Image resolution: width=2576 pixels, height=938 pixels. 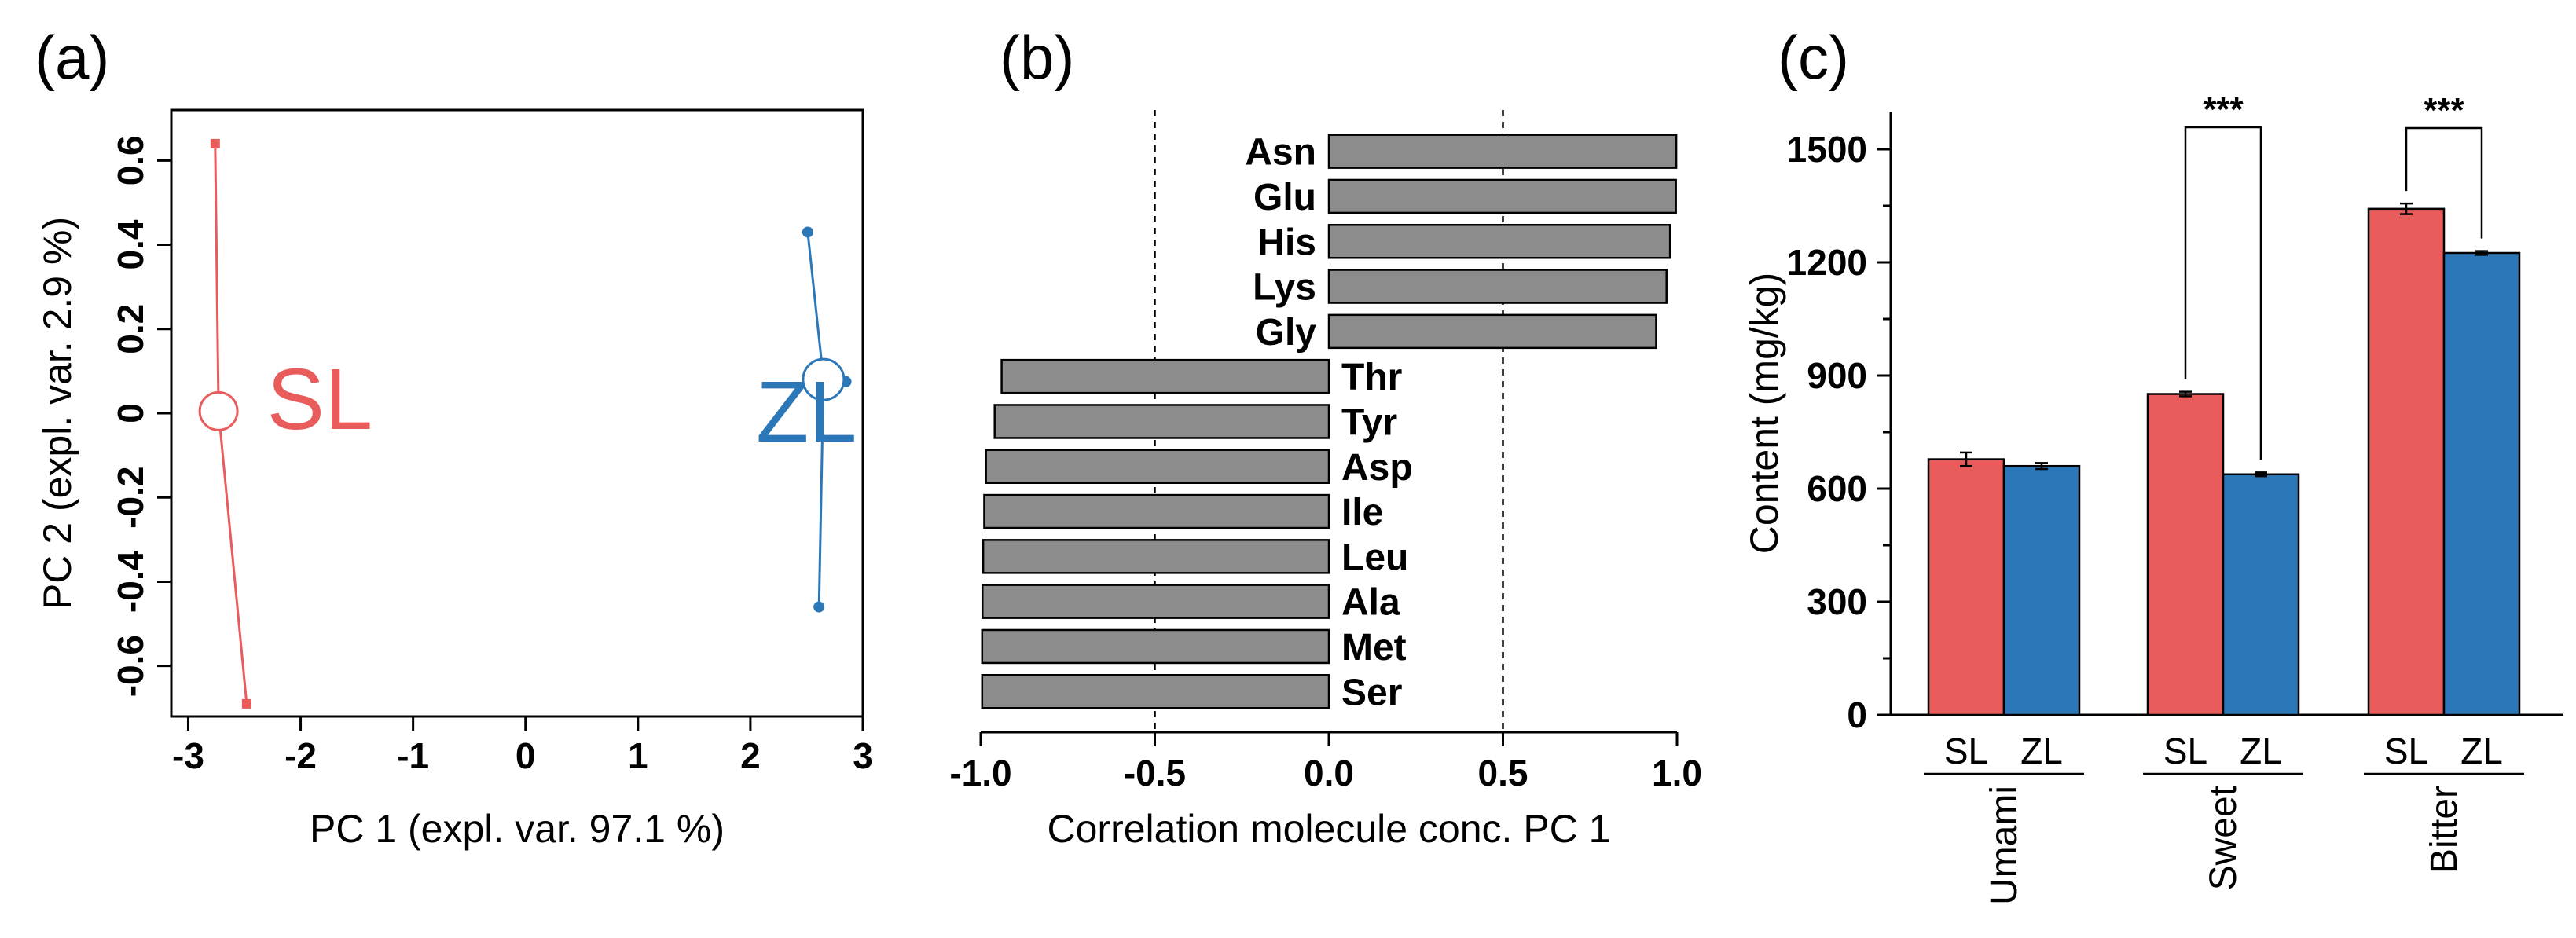 What do you see at coordinates (413, 755) in the screenshot?
I see `x-tick-label: -1` at bounding box center [413, 755].